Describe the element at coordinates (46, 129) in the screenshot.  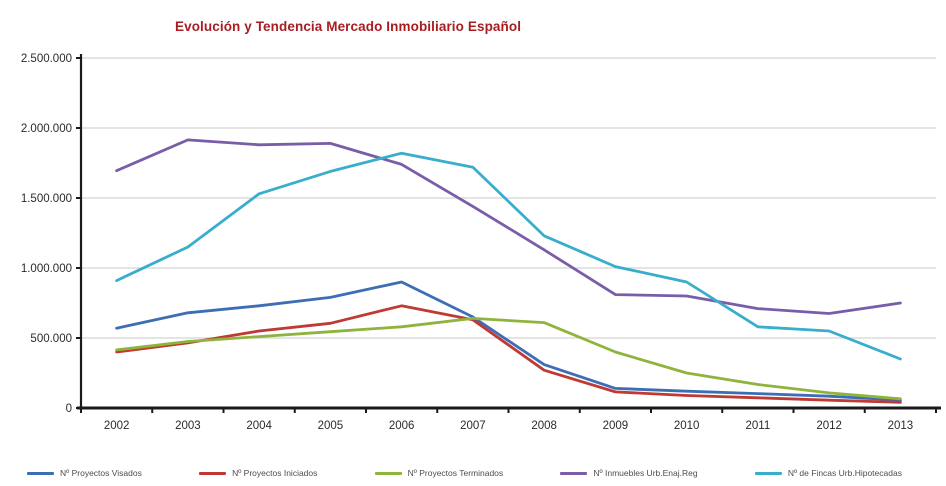
I see `y-axis-tick-label: 2.000.000` at that location.